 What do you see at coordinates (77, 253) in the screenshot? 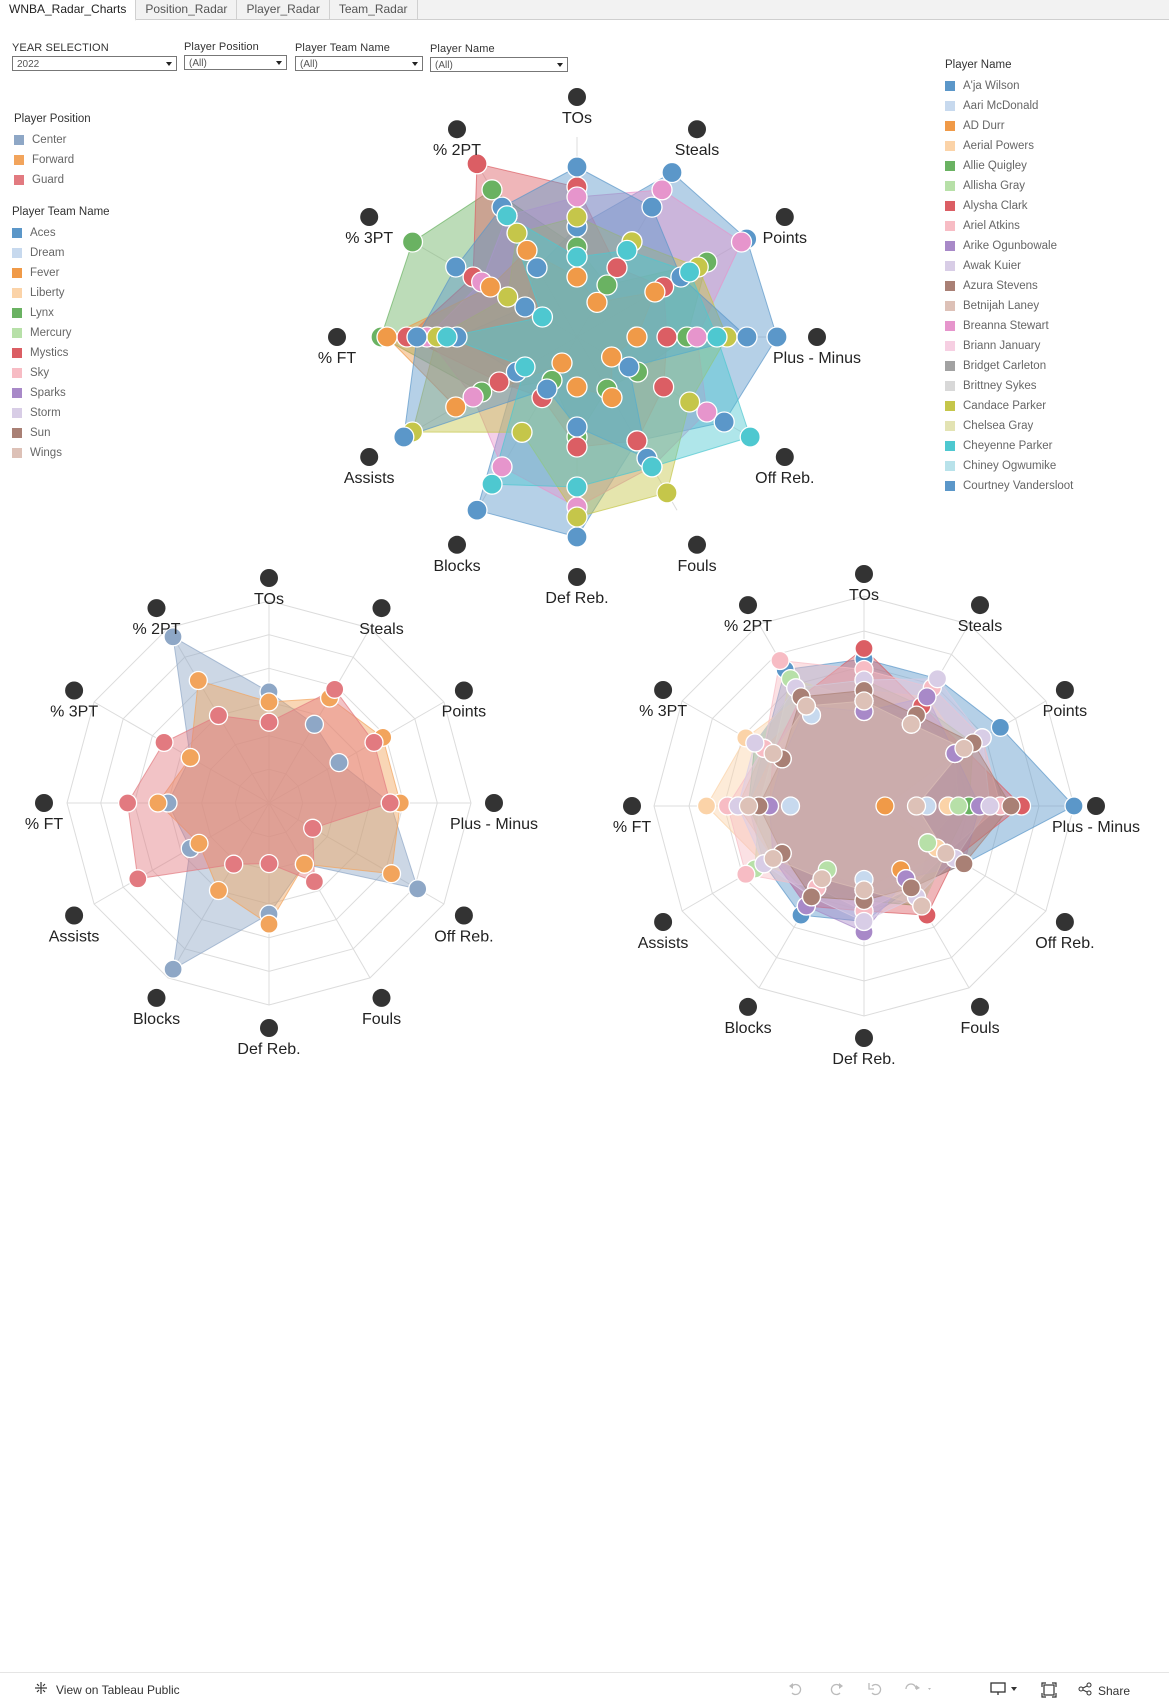
I see `team-legend-item: Dream` at bounding box center [77, 253].